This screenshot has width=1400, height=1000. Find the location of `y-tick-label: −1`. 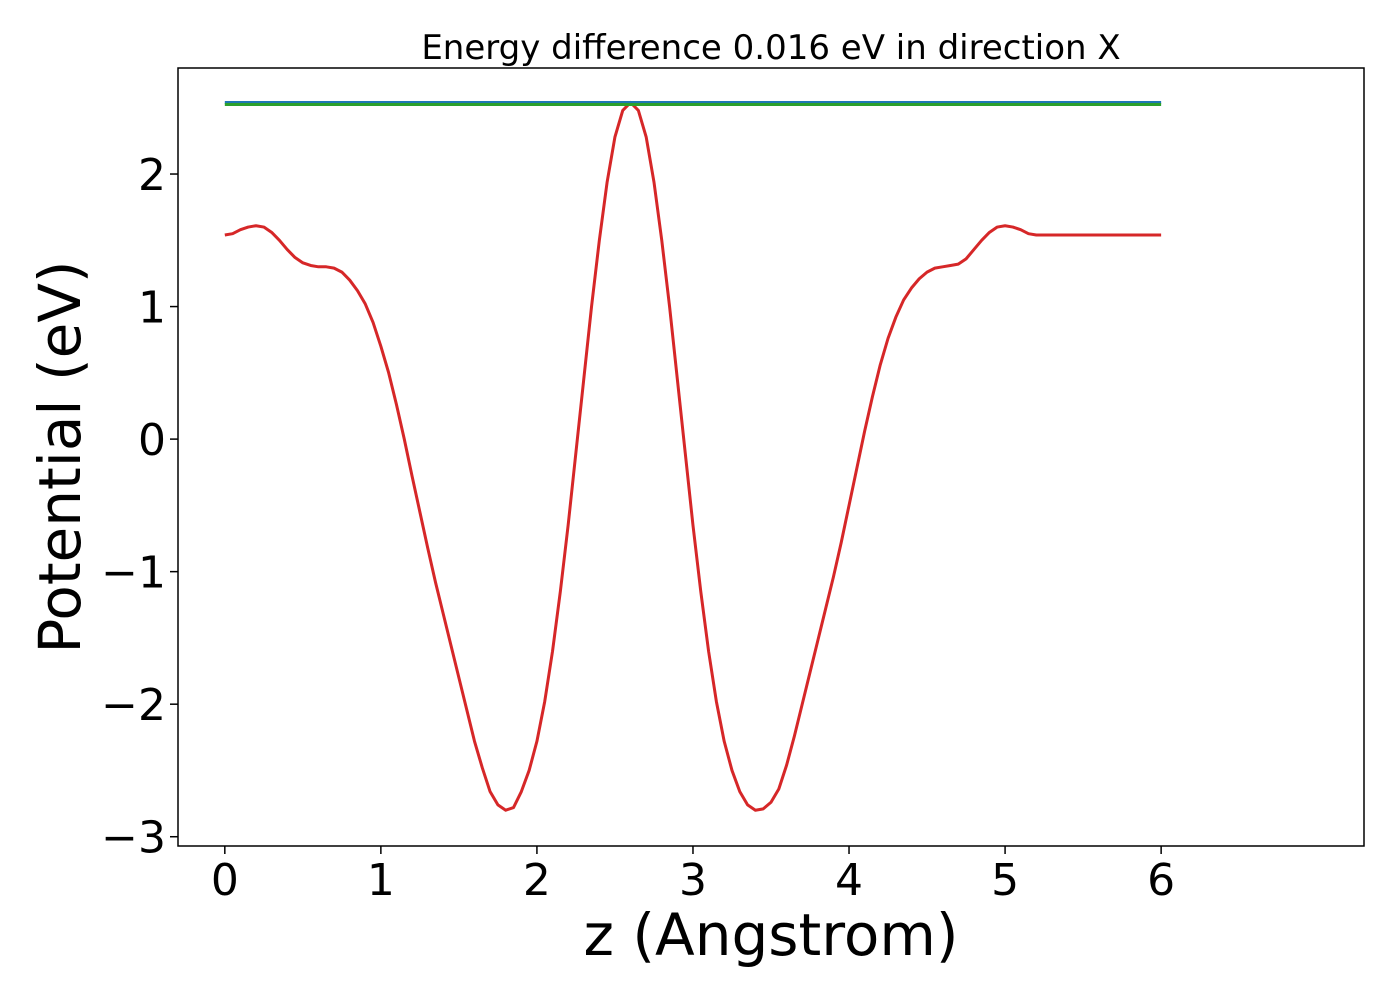

y-tick-label: −1 is located at coordinates (133, 573).